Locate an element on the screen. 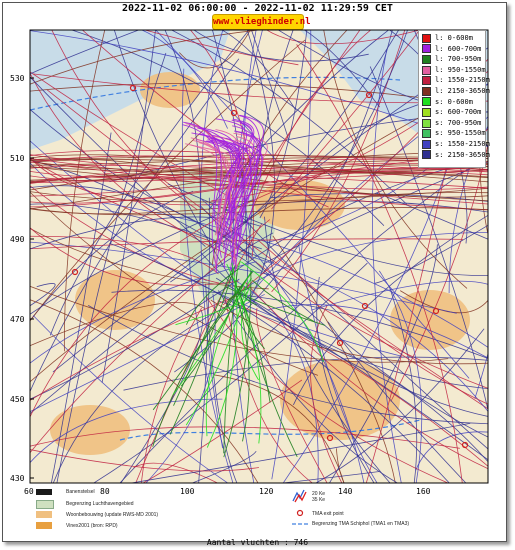  x-tick-label: 100 is located at coordinates (187, 491).